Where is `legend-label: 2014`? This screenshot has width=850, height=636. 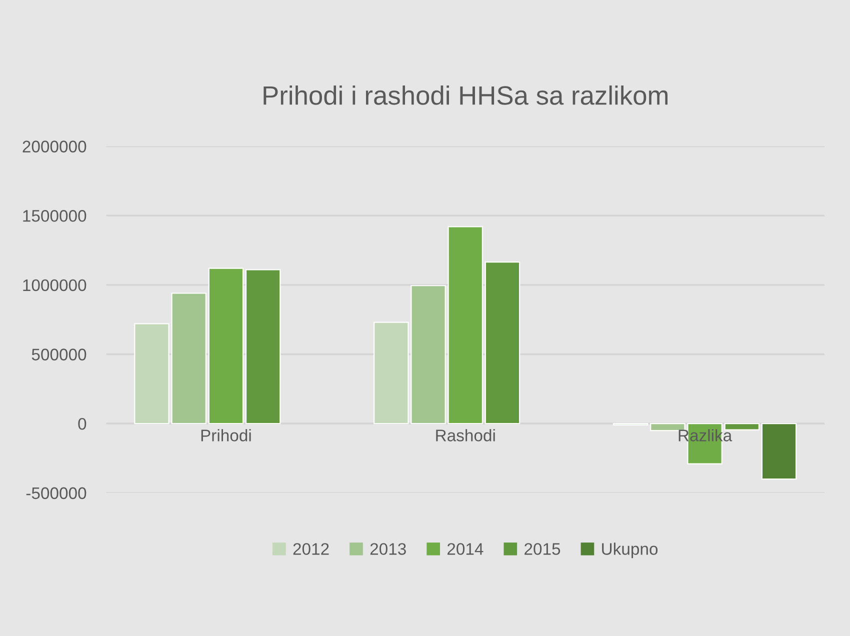
legend-label: 2014 is located at coordinates (465, 549).